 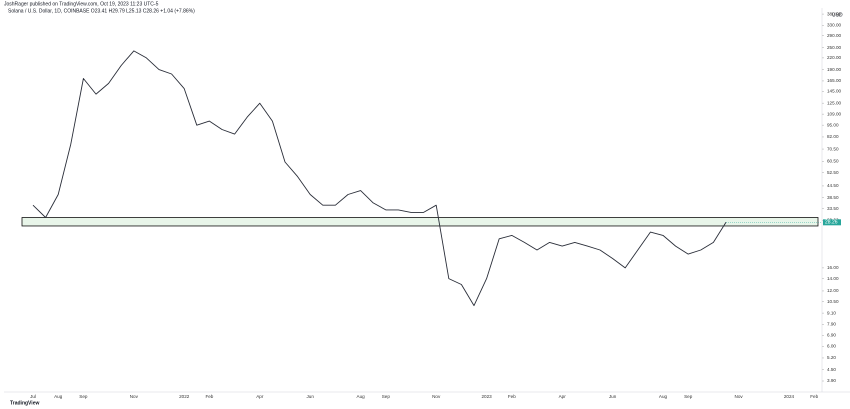 What do you see at coordinates (833, 197) in the screenshot?
I see `y-tick-label: 38.50` at bounding box center [833, 197].